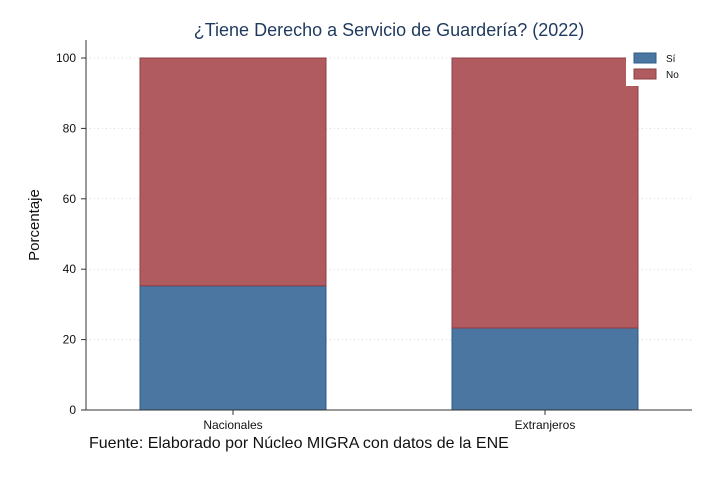 The image size is (709, 477). I want to click on x-tick-label: Nacionales, so click(232, 425).